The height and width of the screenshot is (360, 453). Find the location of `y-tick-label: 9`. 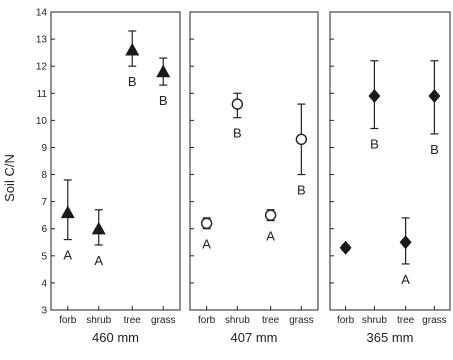

y-tick-label: 9 is located at coordinates (44, 148).